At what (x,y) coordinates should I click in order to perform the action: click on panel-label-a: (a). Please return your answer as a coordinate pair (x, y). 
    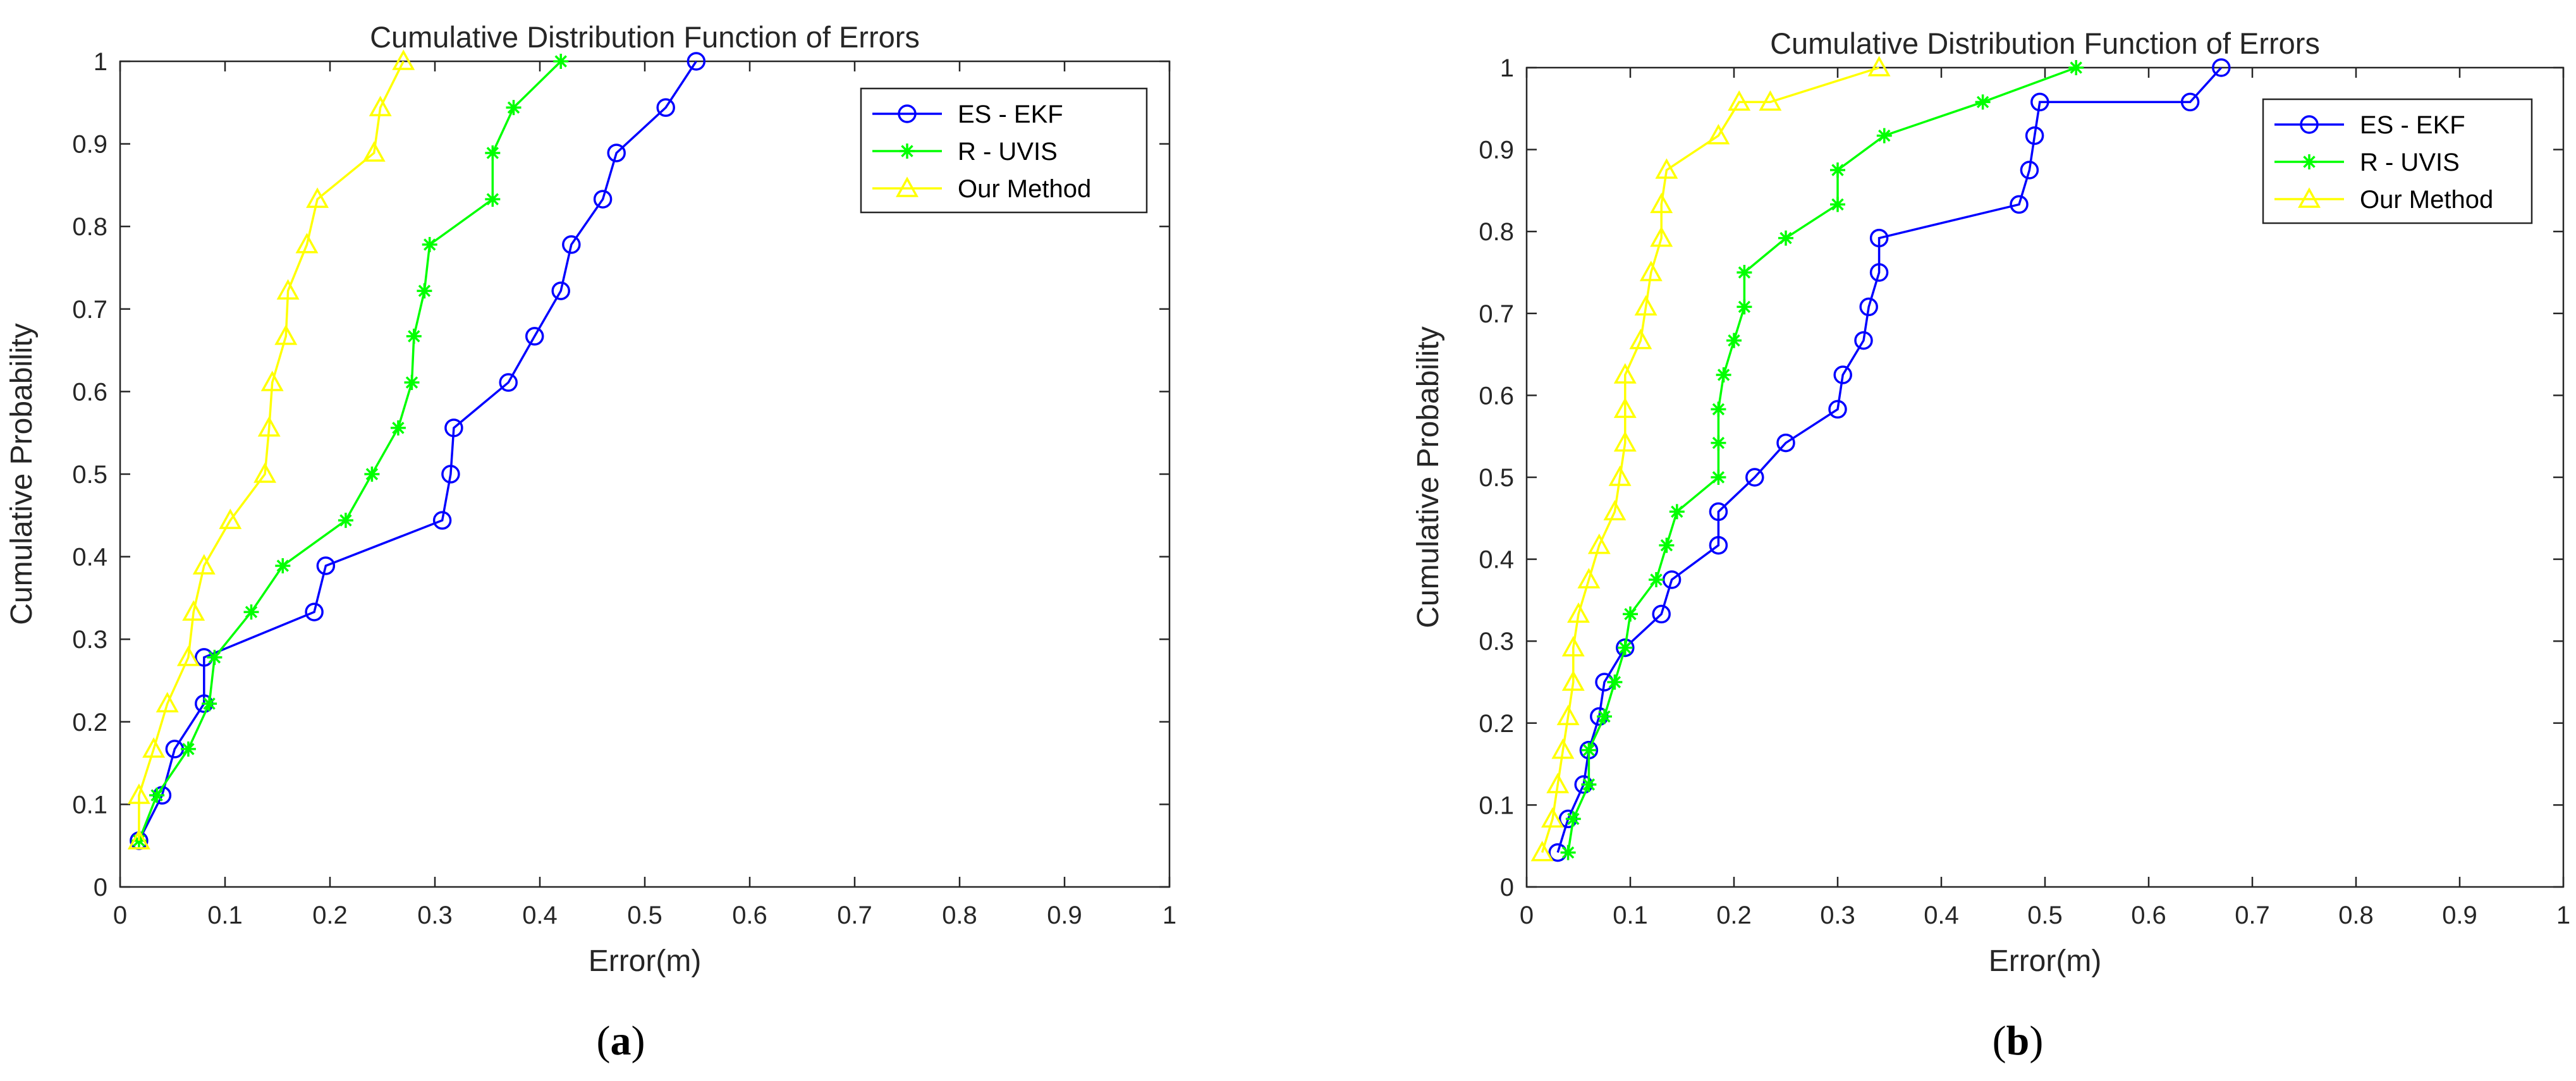
    Looking at the image, I should click on (621, 1041).